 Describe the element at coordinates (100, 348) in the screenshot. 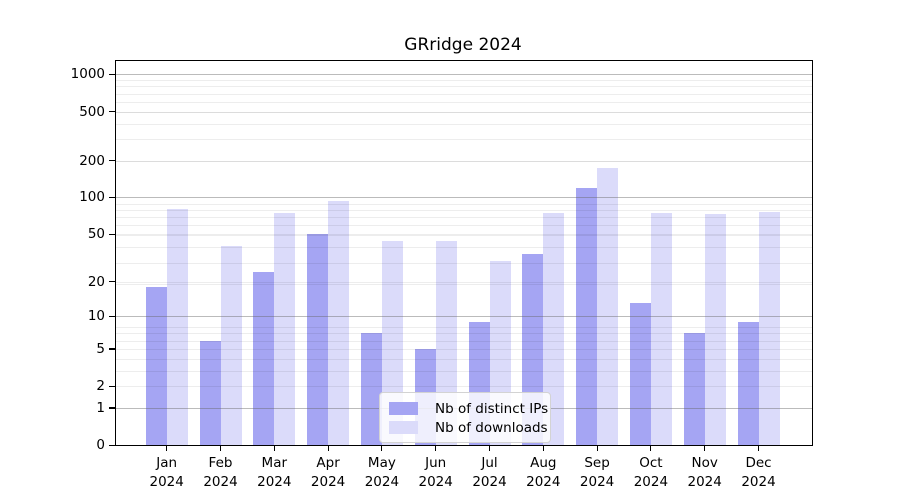

I see `y-tick-label-5: 5` at that location.